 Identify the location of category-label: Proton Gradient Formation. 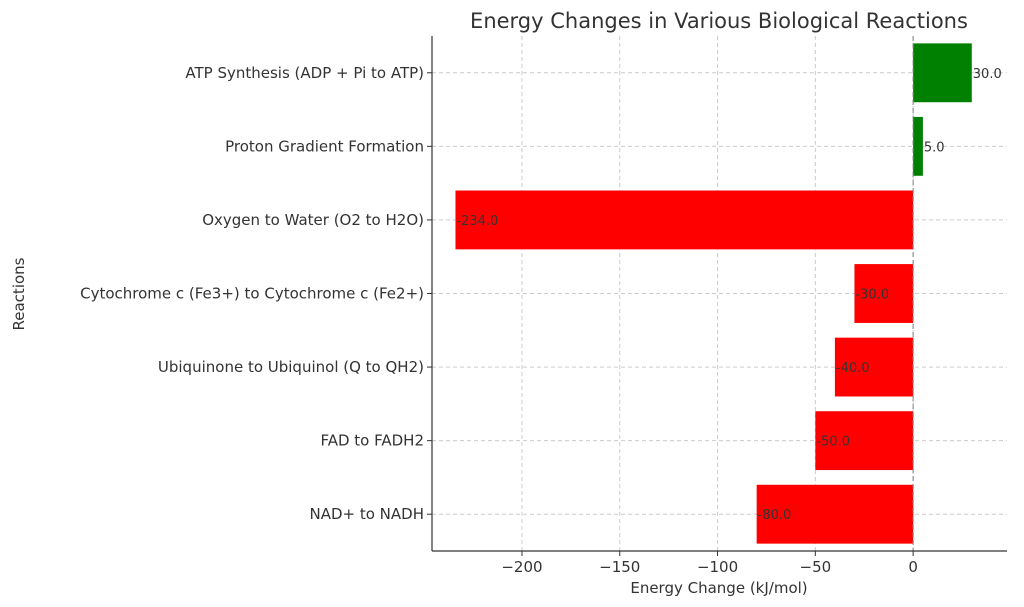
(324, 146).